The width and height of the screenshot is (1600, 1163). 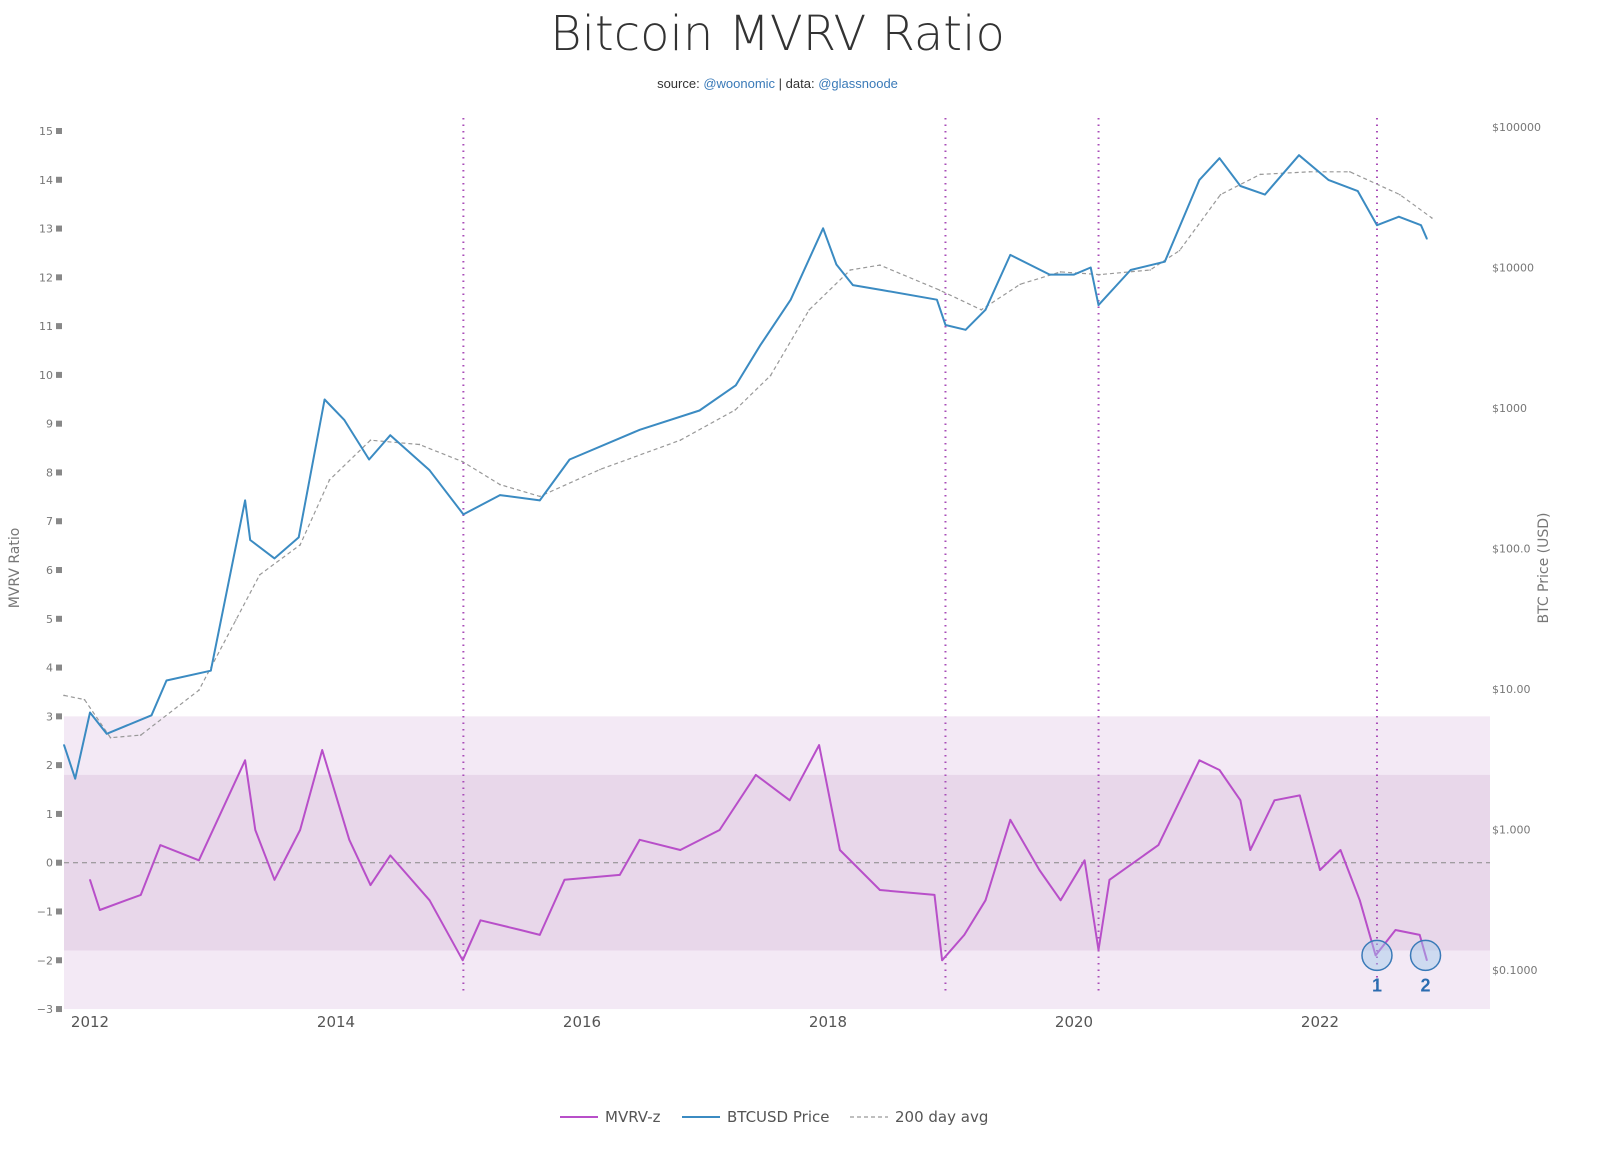 I want to click on subtitle-separator: | data:, so click(x=797, y=83).